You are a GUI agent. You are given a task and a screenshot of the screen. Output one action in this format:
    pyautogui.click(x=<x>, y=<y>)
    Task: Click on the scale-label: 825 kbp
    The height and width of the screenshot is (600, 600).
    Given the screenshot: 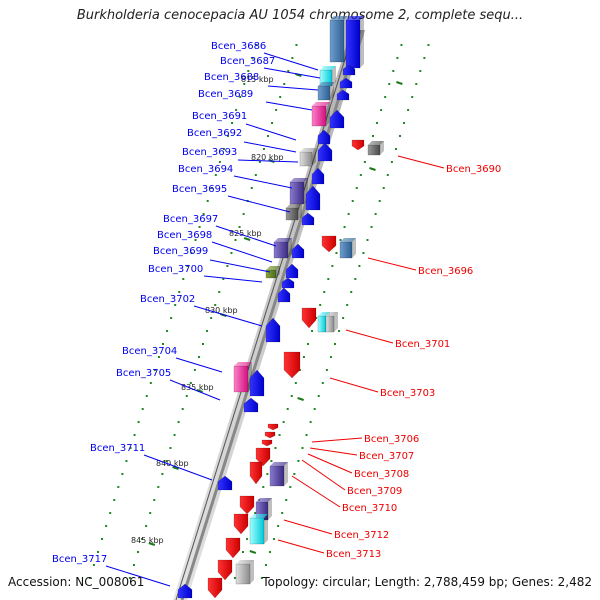 What is the action you would take?
    pyautogui.click(x=245, y=233)
    